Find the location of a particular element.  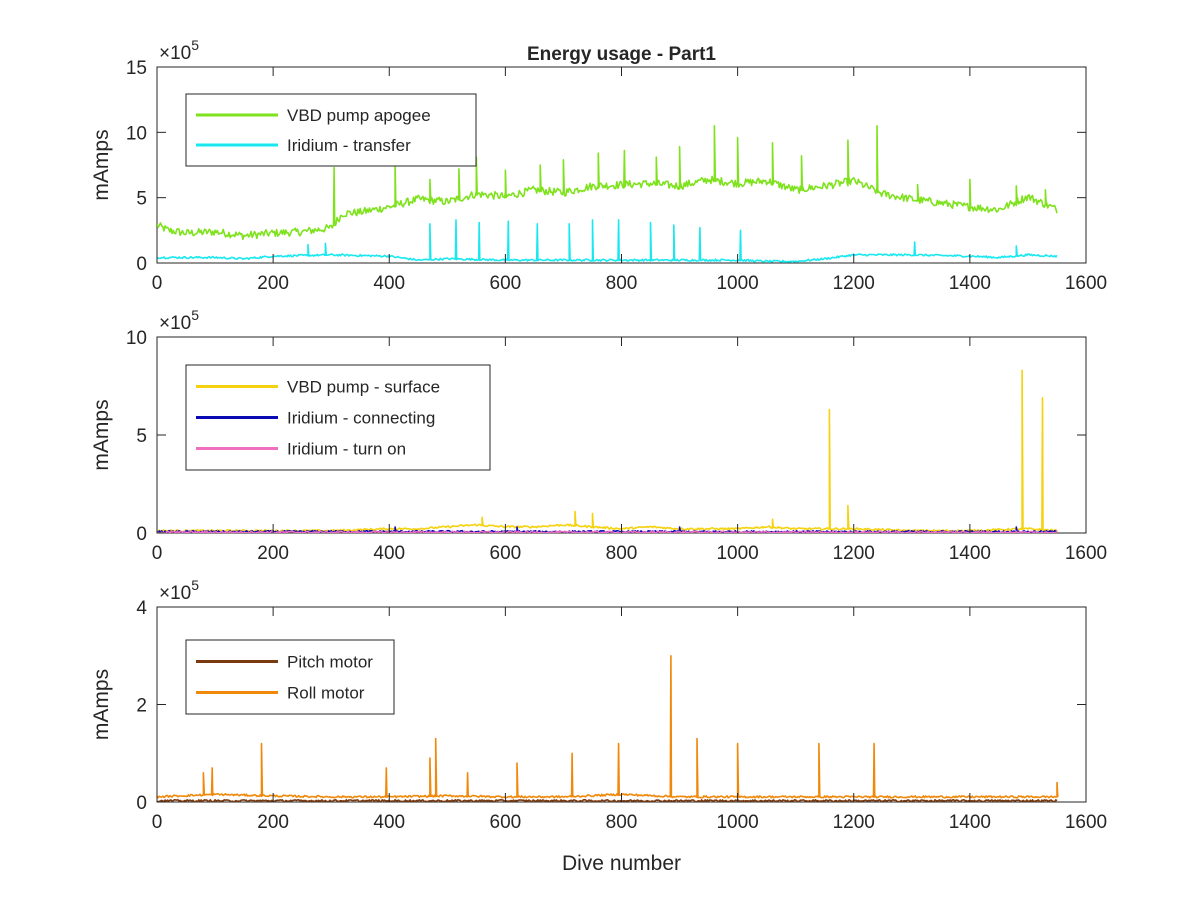

x-axis-label: Dive number is located at coordinates (621, 863).